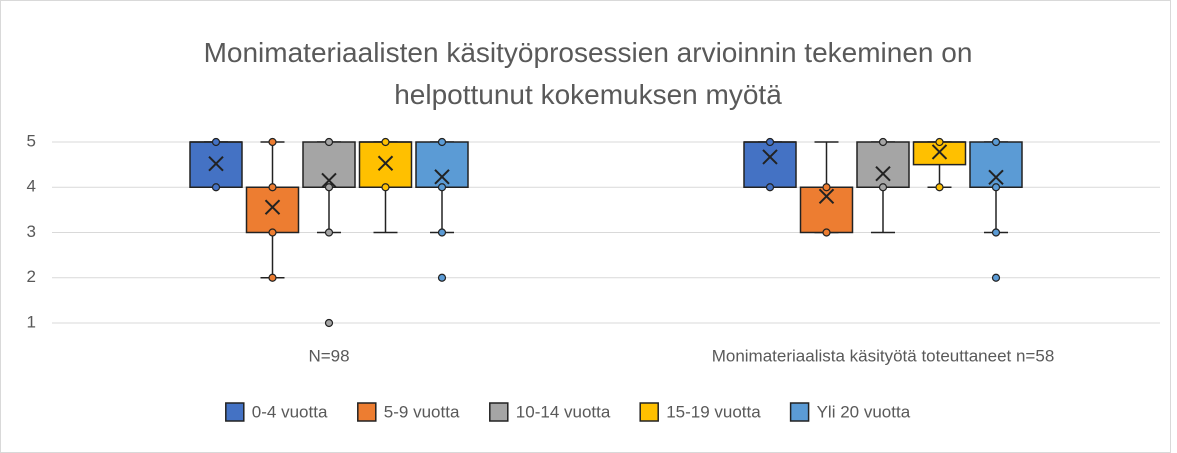 The height and width of the screenshot is (453, 1177). Describe the element at coordinates (563, 411) in the screenshot. I see `legend-label: 10-14 vuotta` at that location.